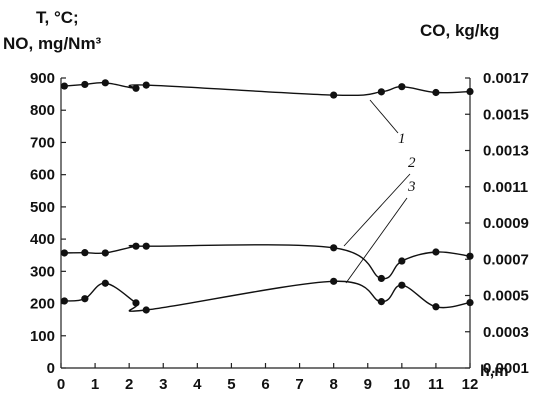 The width and height of the screenshot is (550, 407). I want to click on right-tick-label: 0.0013, so click(506, 151).